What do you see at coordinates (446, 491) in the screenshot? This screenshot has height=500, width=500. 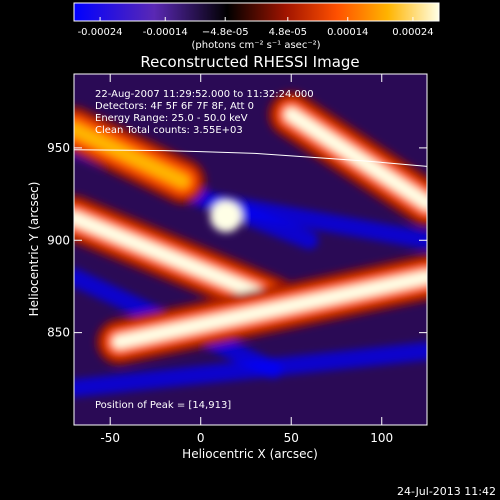 I see `footer-timestamp: 24-Jul-2013 11:42` at bounding box center [446, 491].